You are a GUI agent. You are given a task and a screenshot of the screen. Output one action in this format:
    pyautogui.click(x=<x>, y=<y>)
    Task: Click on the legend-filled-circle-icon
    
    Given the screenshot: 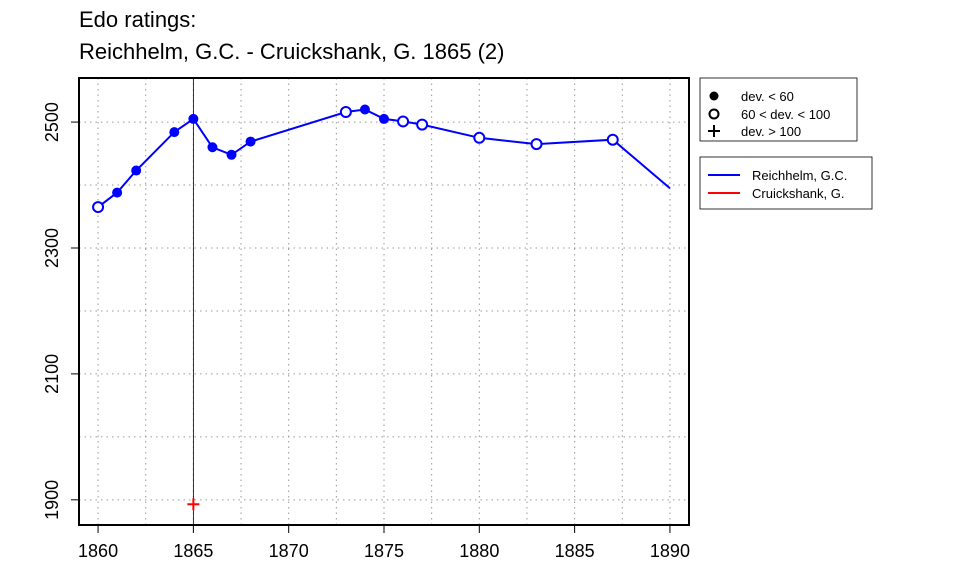 What is the action you would take?
    pyautogui.click(x=714, y=96)
    